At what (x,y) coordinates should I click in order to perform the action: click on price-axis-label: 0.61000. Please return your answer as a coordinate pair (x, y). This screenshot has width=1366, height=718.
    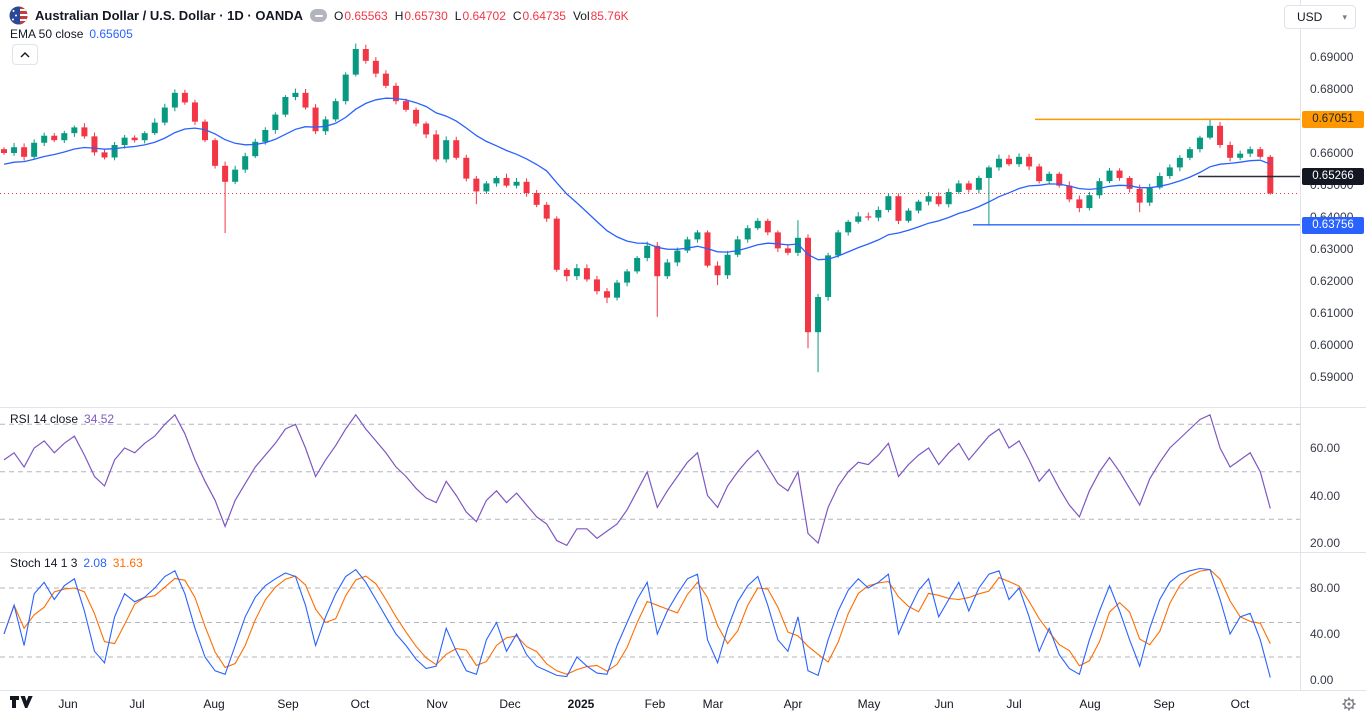
    Looking at the image, I should click on (1332, 312).